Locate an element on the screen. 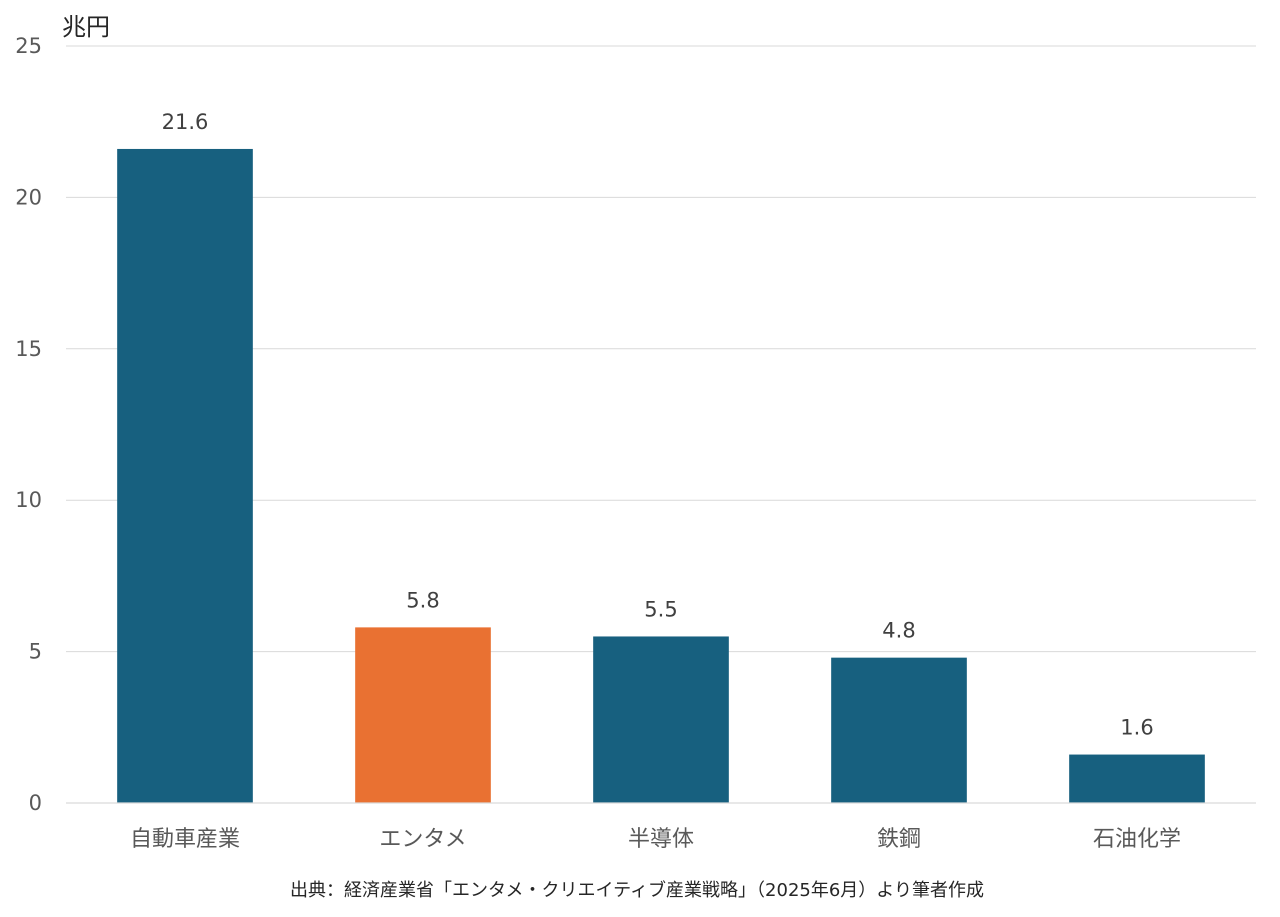 The width and height of the screenshot is (1280, 917). y-tick-label: 5 is located at coordinates (35, 652).